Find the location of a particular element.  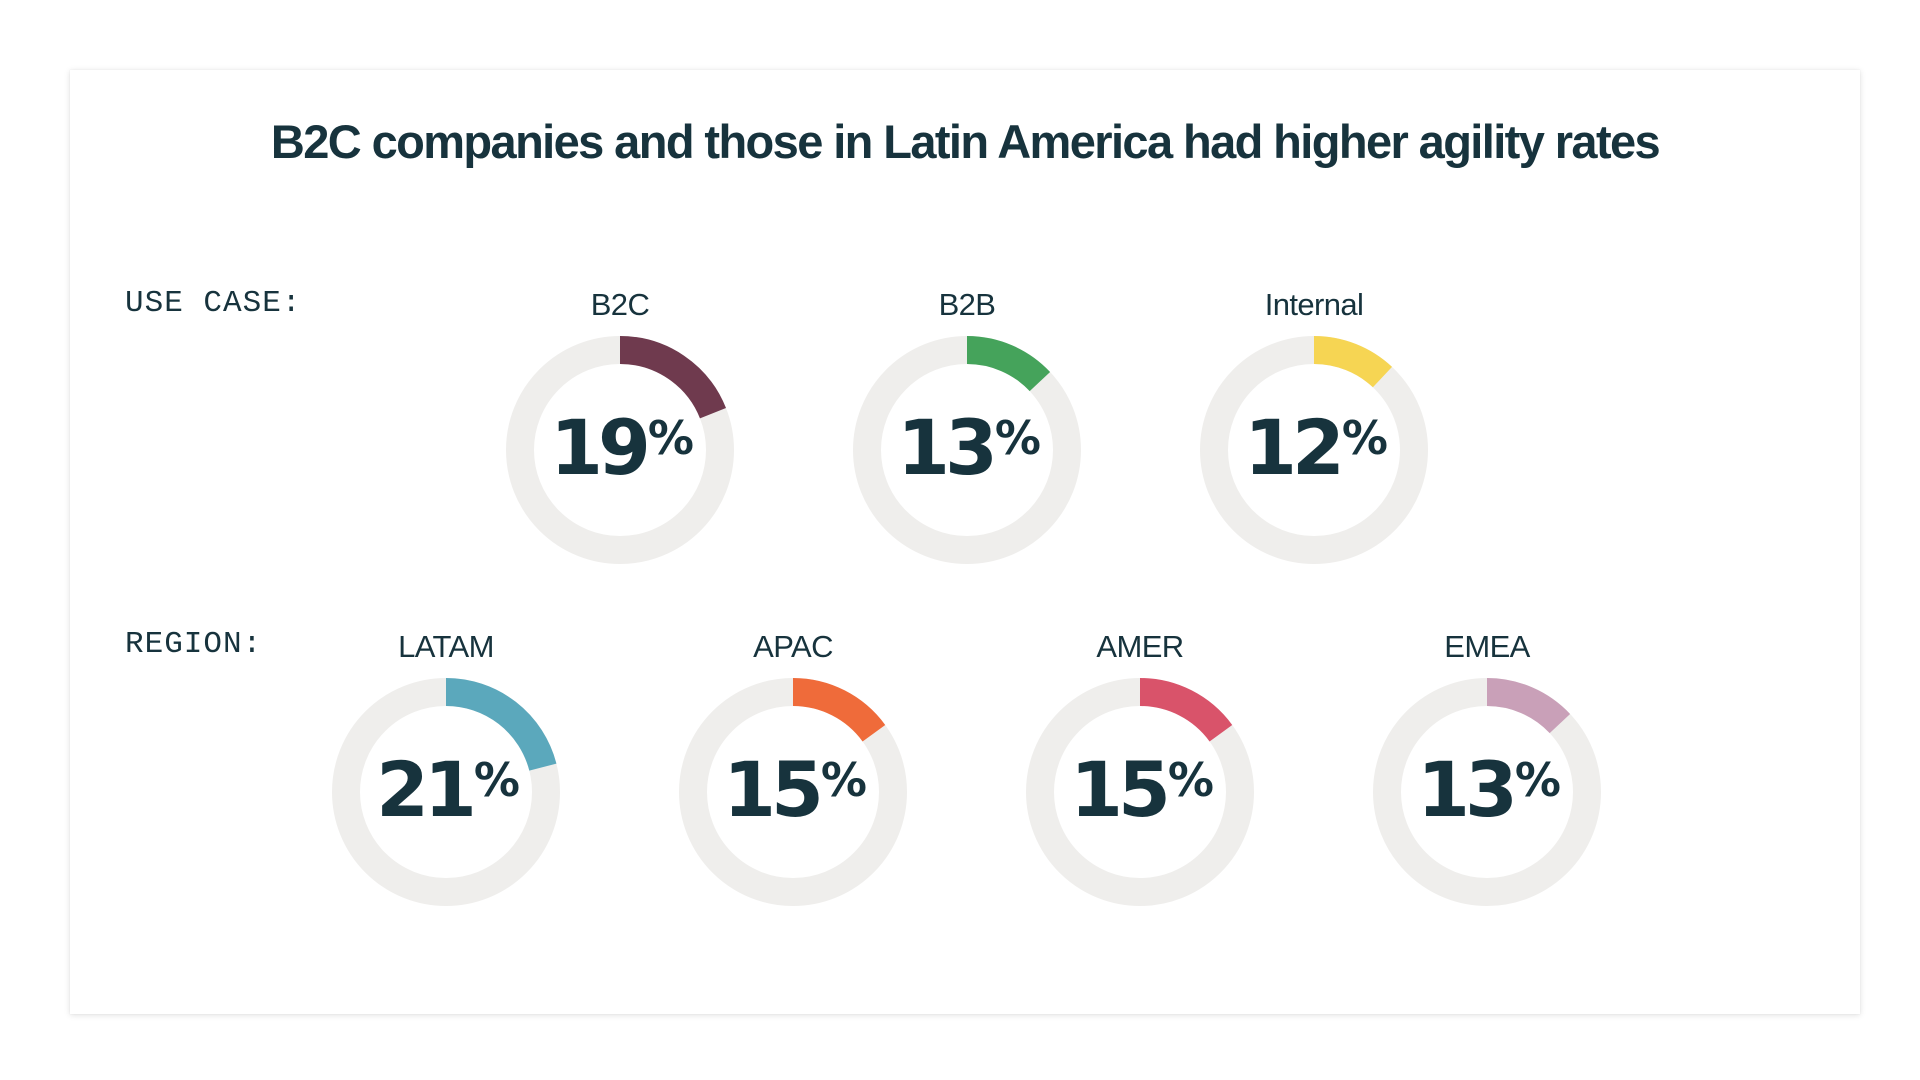

donut-arc-latam is located at coordinates (501, 725).